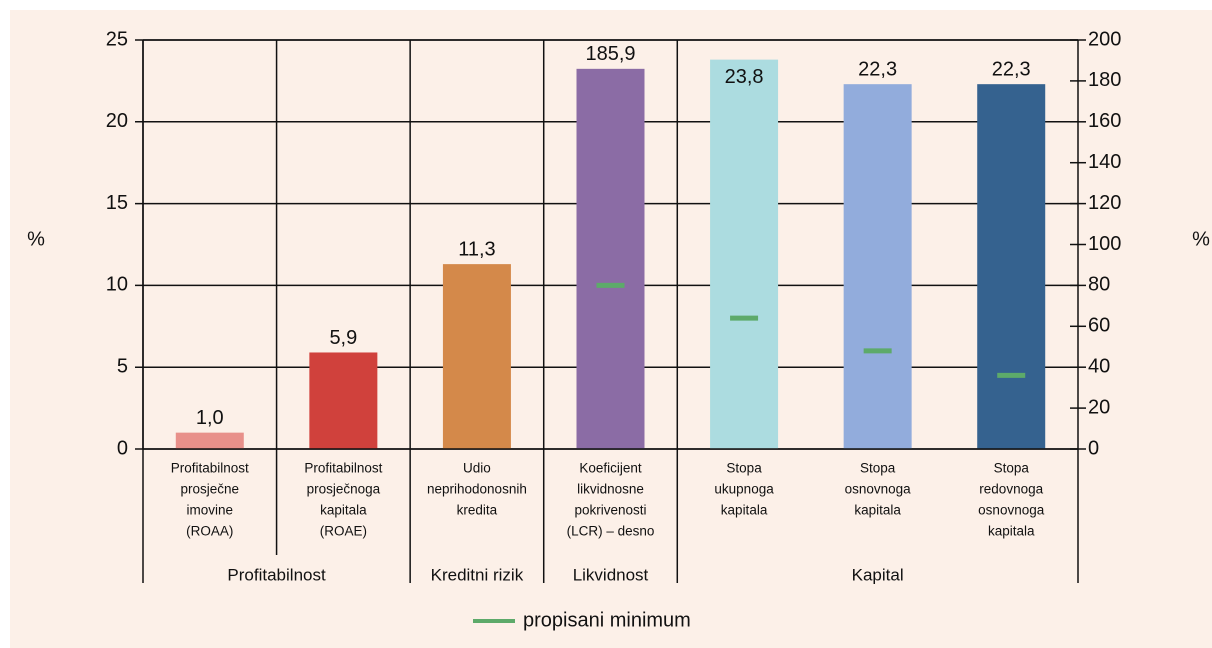 Image resolution: width=1212 pixels, height=648 pixels. What do you see at coordinates (477, 510) in the screenshot?
I see `category-label: kredita` at bounding box center [477, 510].